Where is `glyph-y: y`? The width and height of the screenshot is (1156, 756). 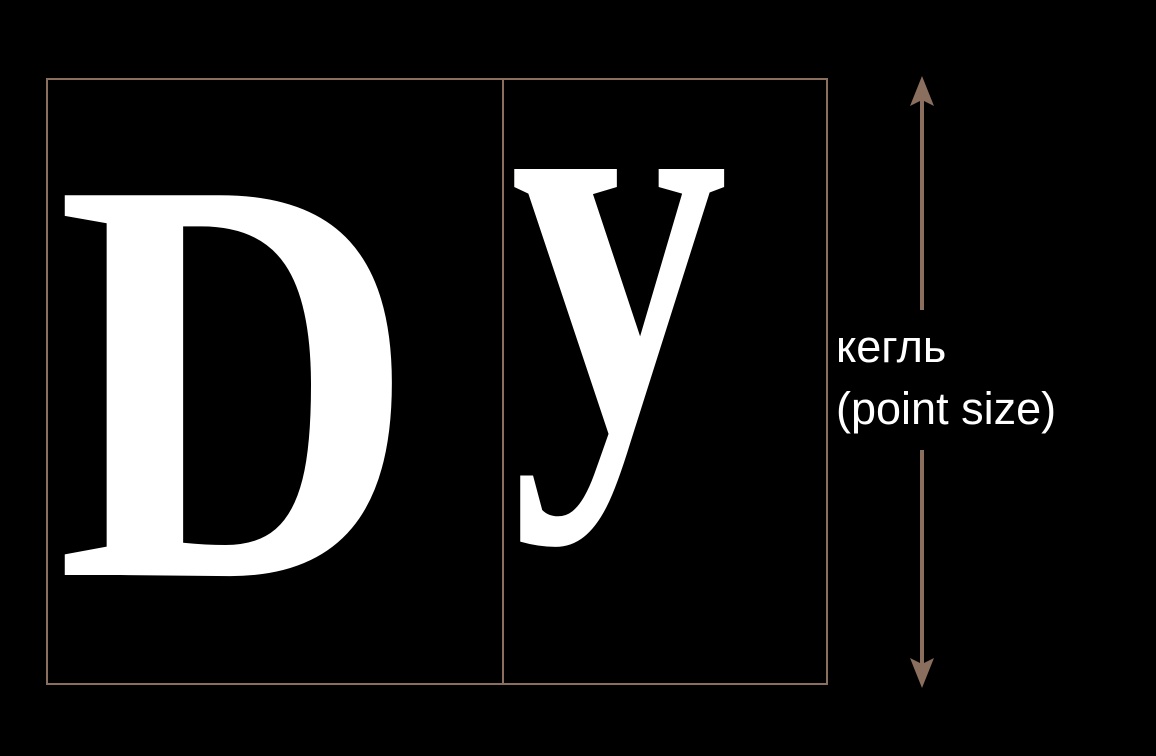
glyph-y: y is located at coordinates (619, 313).